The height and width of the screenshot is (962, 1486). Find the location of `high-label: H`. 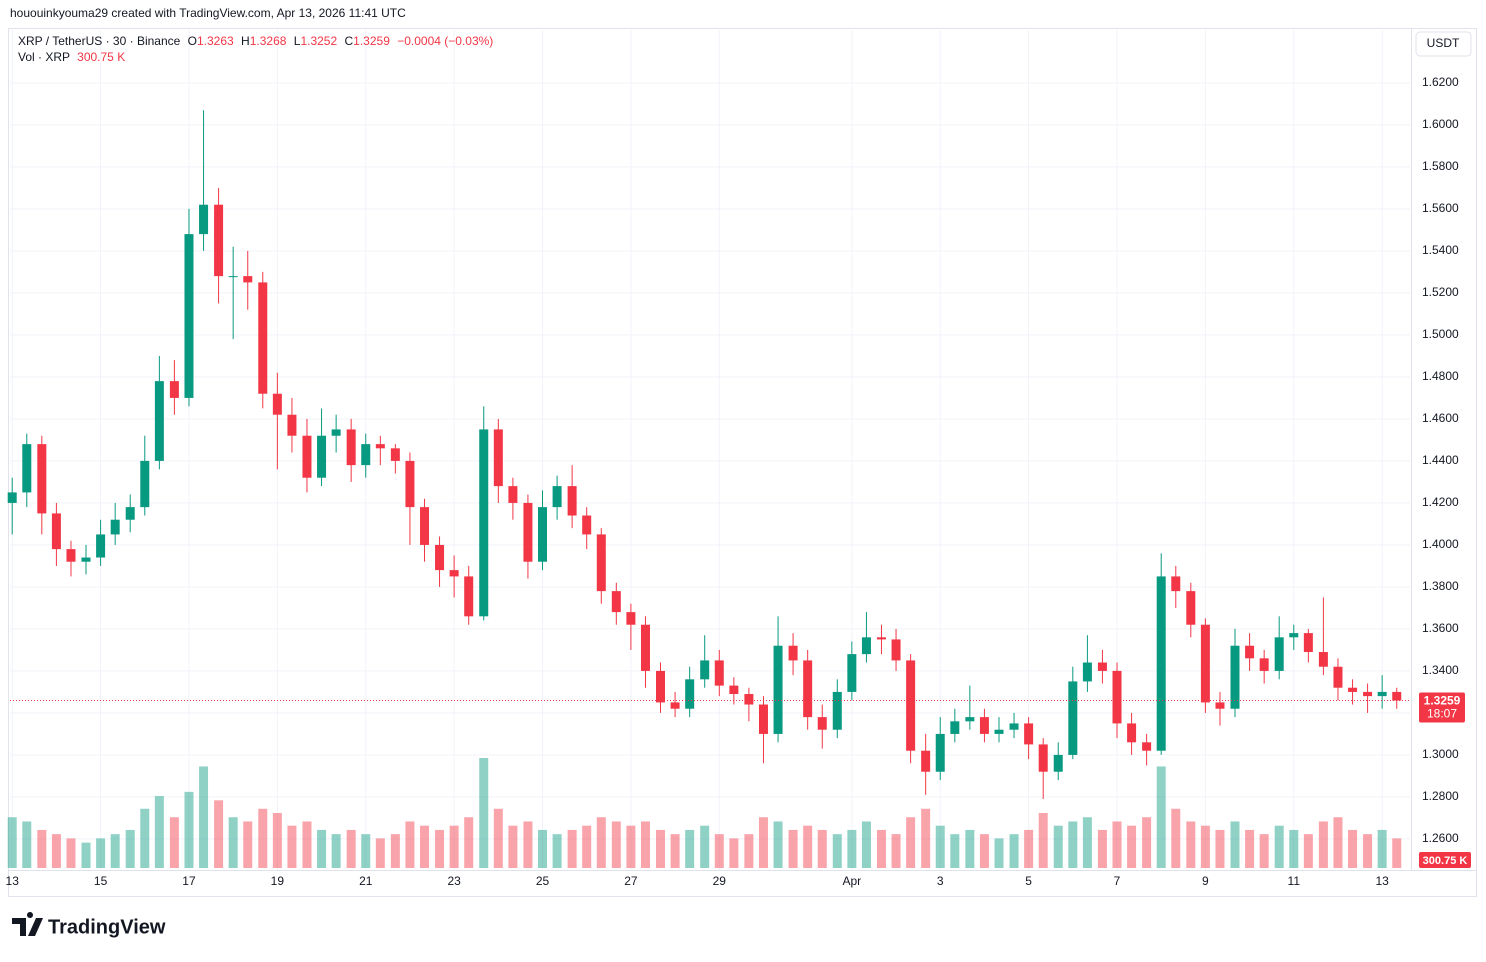

high-label: H is located at coordinates (245, 41).